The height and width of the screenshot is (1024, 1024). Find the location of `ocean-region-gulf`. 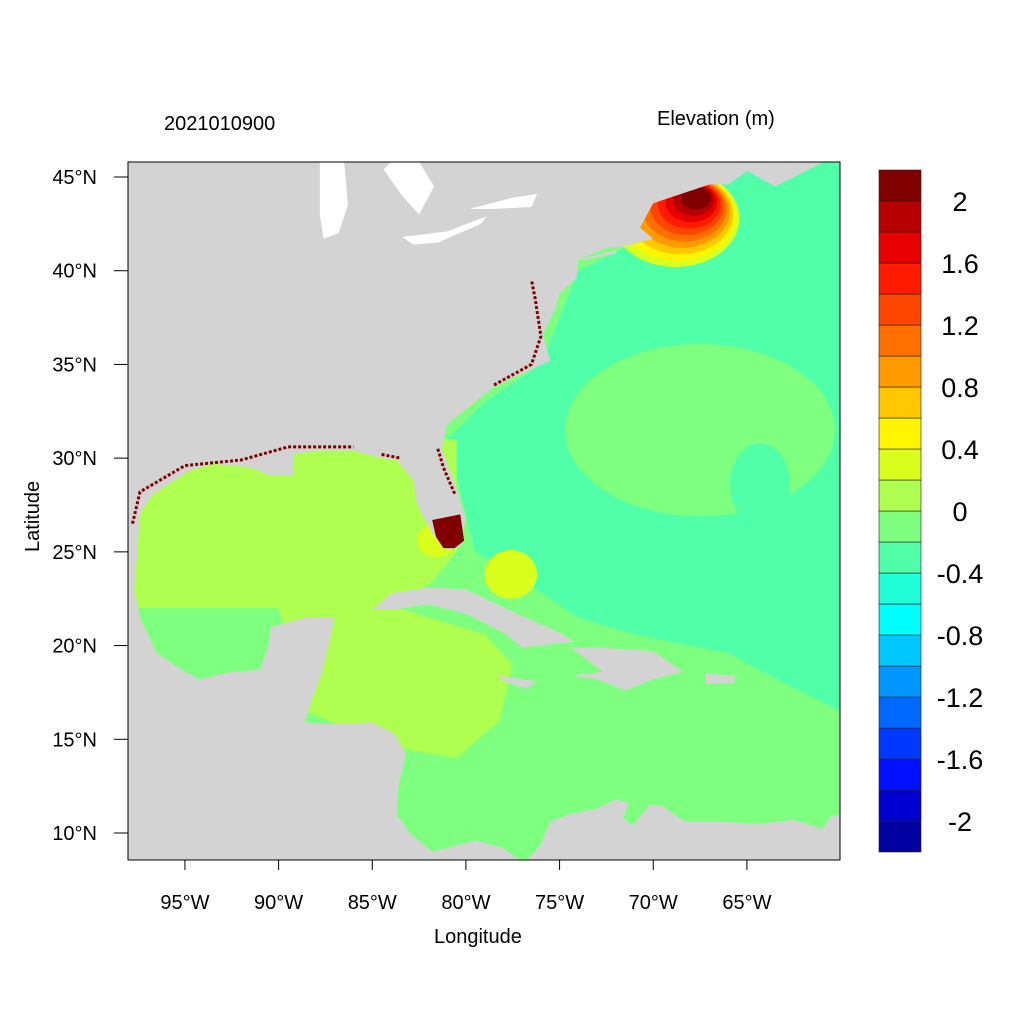

ocean-region-gulf is located at coordinates (320, 598).